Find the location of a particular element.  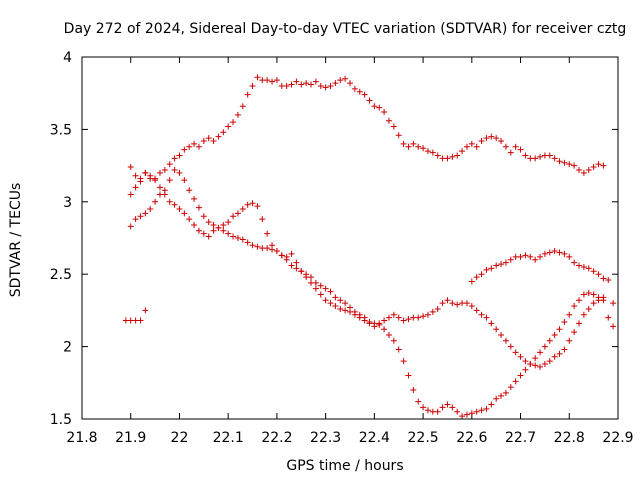

series-short-track is located at coordinates (542, 289).